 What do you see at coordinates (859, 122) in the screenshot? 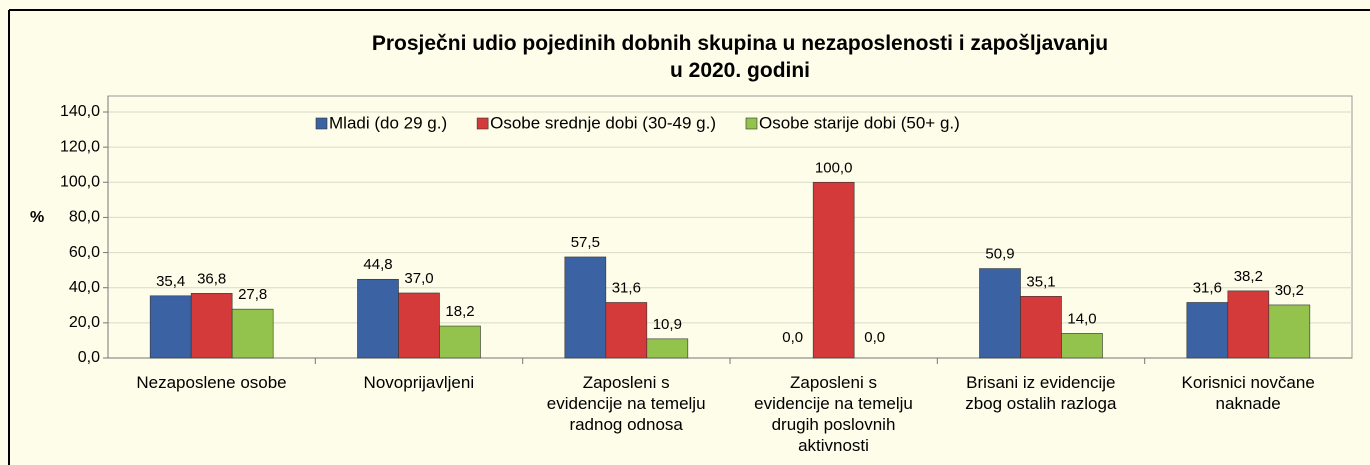
I see `legend-label: Osobe starije dobi (50+ g.)` at bounding box center [859, 122].